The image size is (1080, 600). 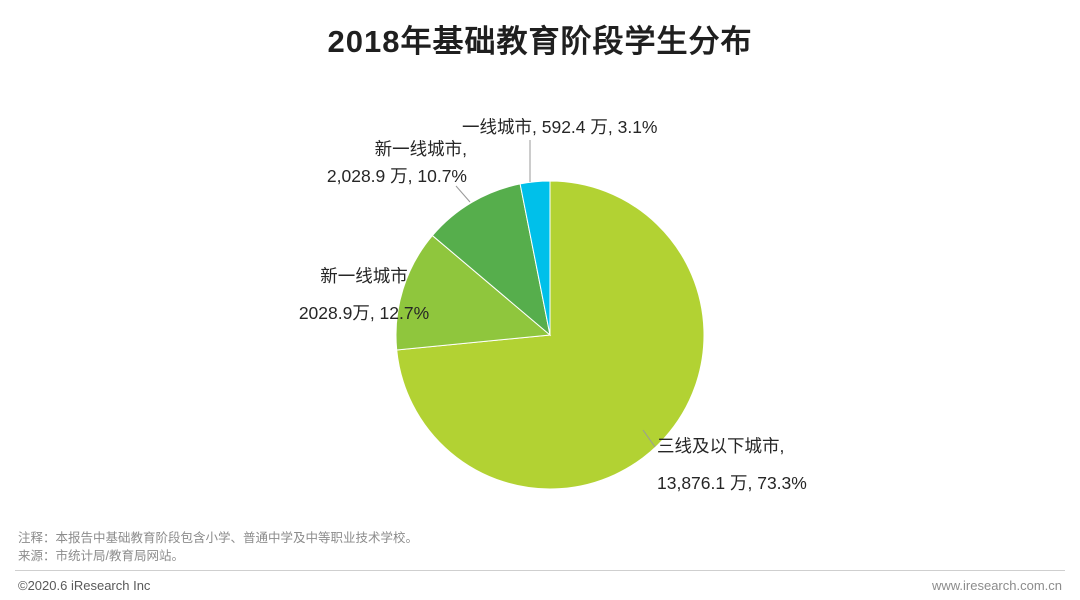 What do you see at coordinates (84, 585) in the screenshot?
I see `copyright-text: ©2020.6 iResearch Inc` at bounding box center [84, 585].